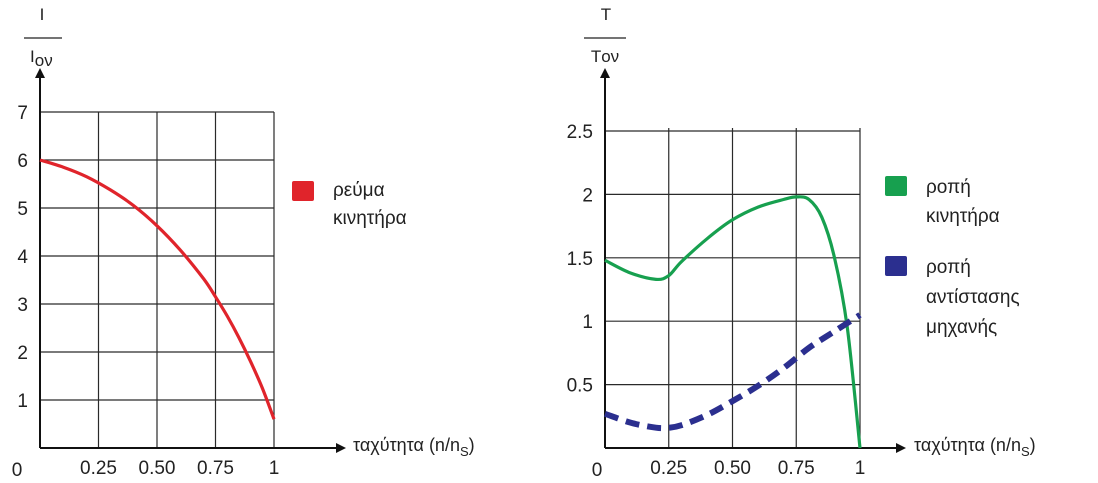 This screenshot has width=1098, height=483. I want to click on current-y-tick-label: 6, so click(22, 161).